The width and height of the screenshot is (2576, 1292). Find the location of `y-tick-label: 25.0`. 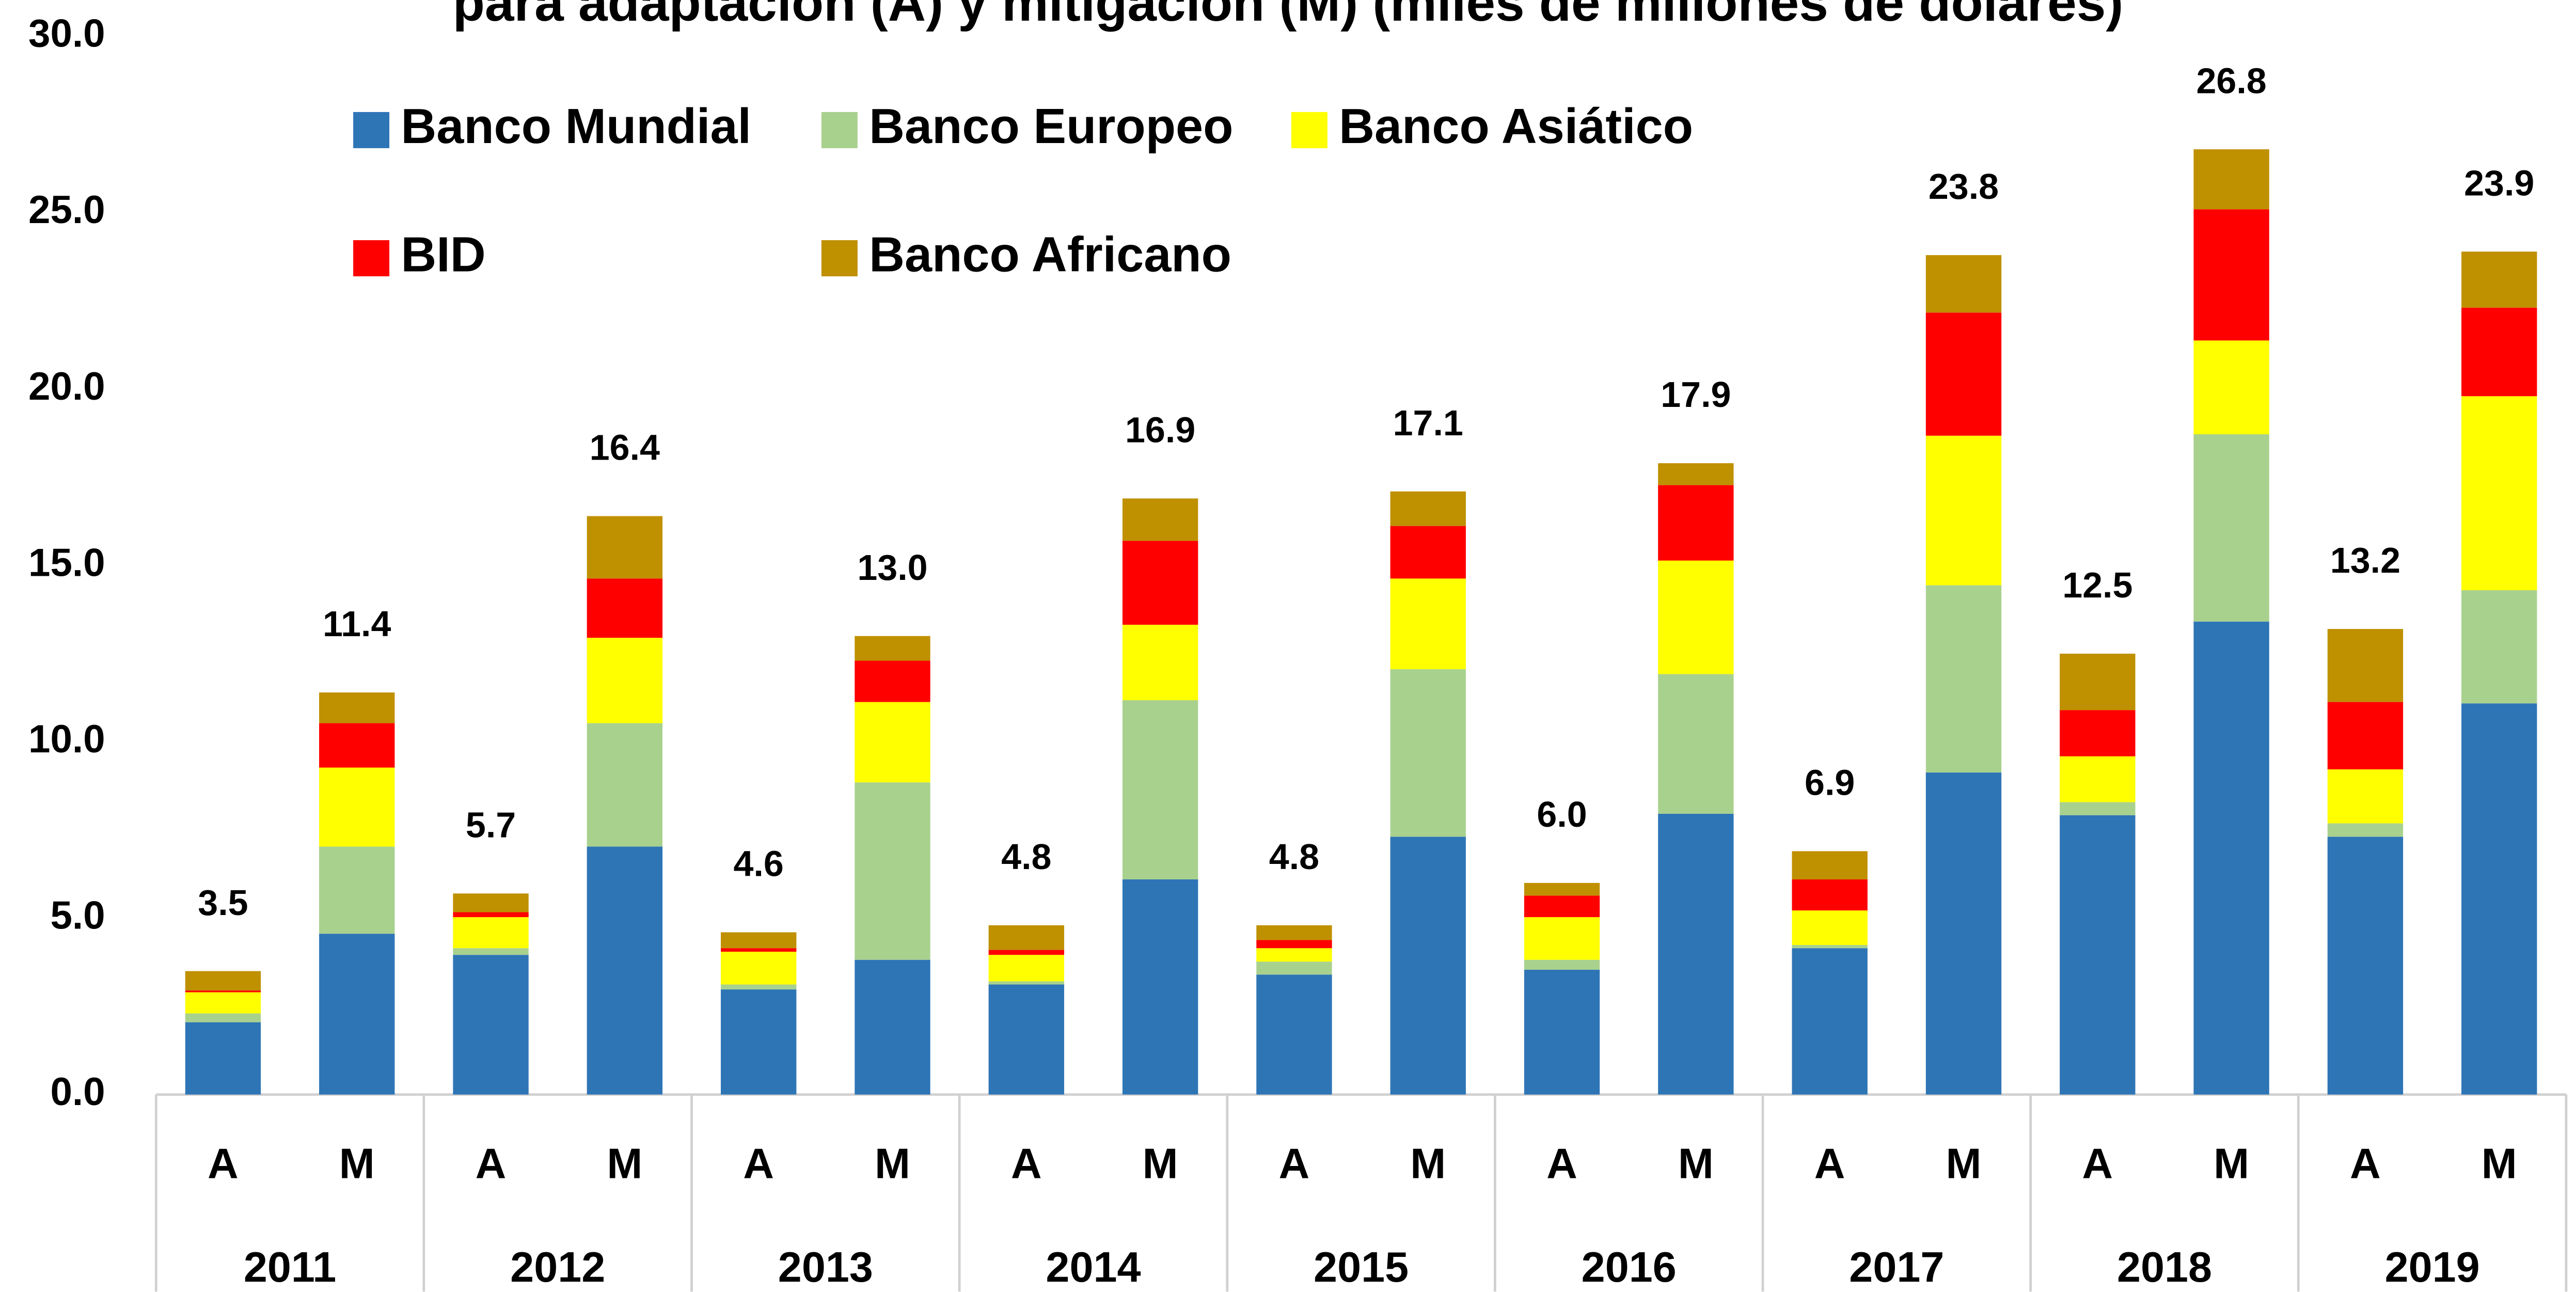

y-tick-label: 25.0 is located at coordinates (67, 210).